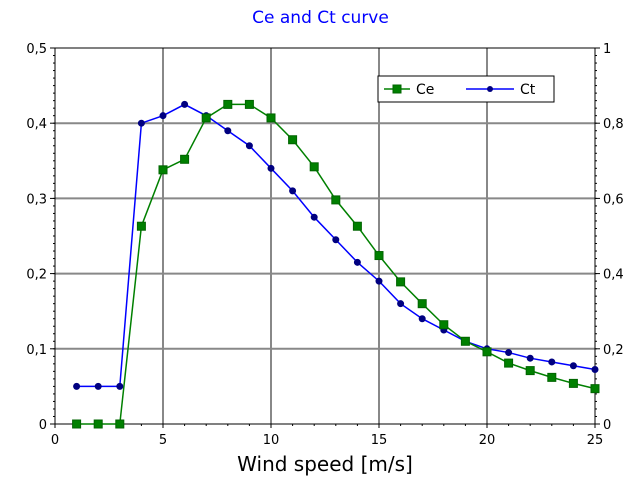 The width and height of the screenshot is (641, 485). Describe the element at coordinates (36, 275) in the screenshot. I see `y-tick-label: 0,2` at that location.